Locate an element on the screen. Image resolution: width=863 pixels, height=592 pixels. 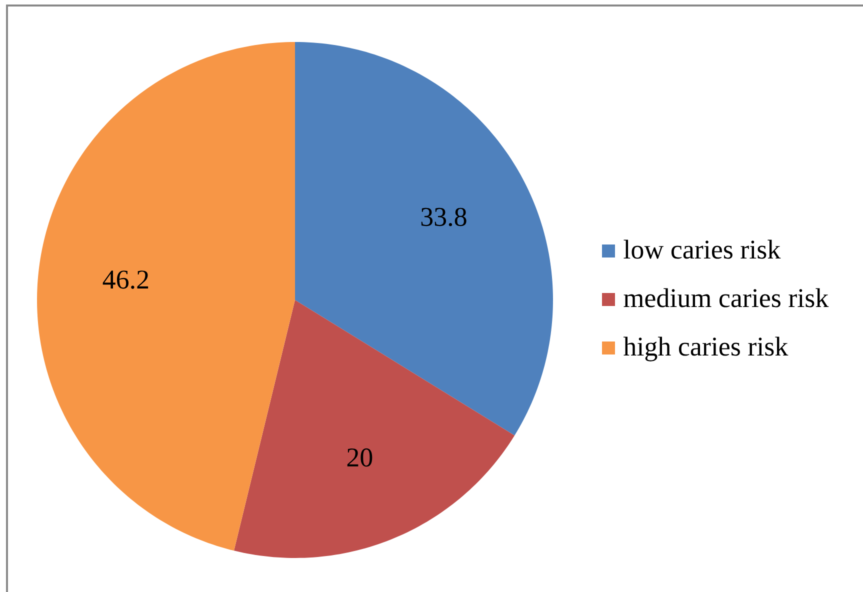
legend-label: high caries risk is located at coordinates (705, 349).